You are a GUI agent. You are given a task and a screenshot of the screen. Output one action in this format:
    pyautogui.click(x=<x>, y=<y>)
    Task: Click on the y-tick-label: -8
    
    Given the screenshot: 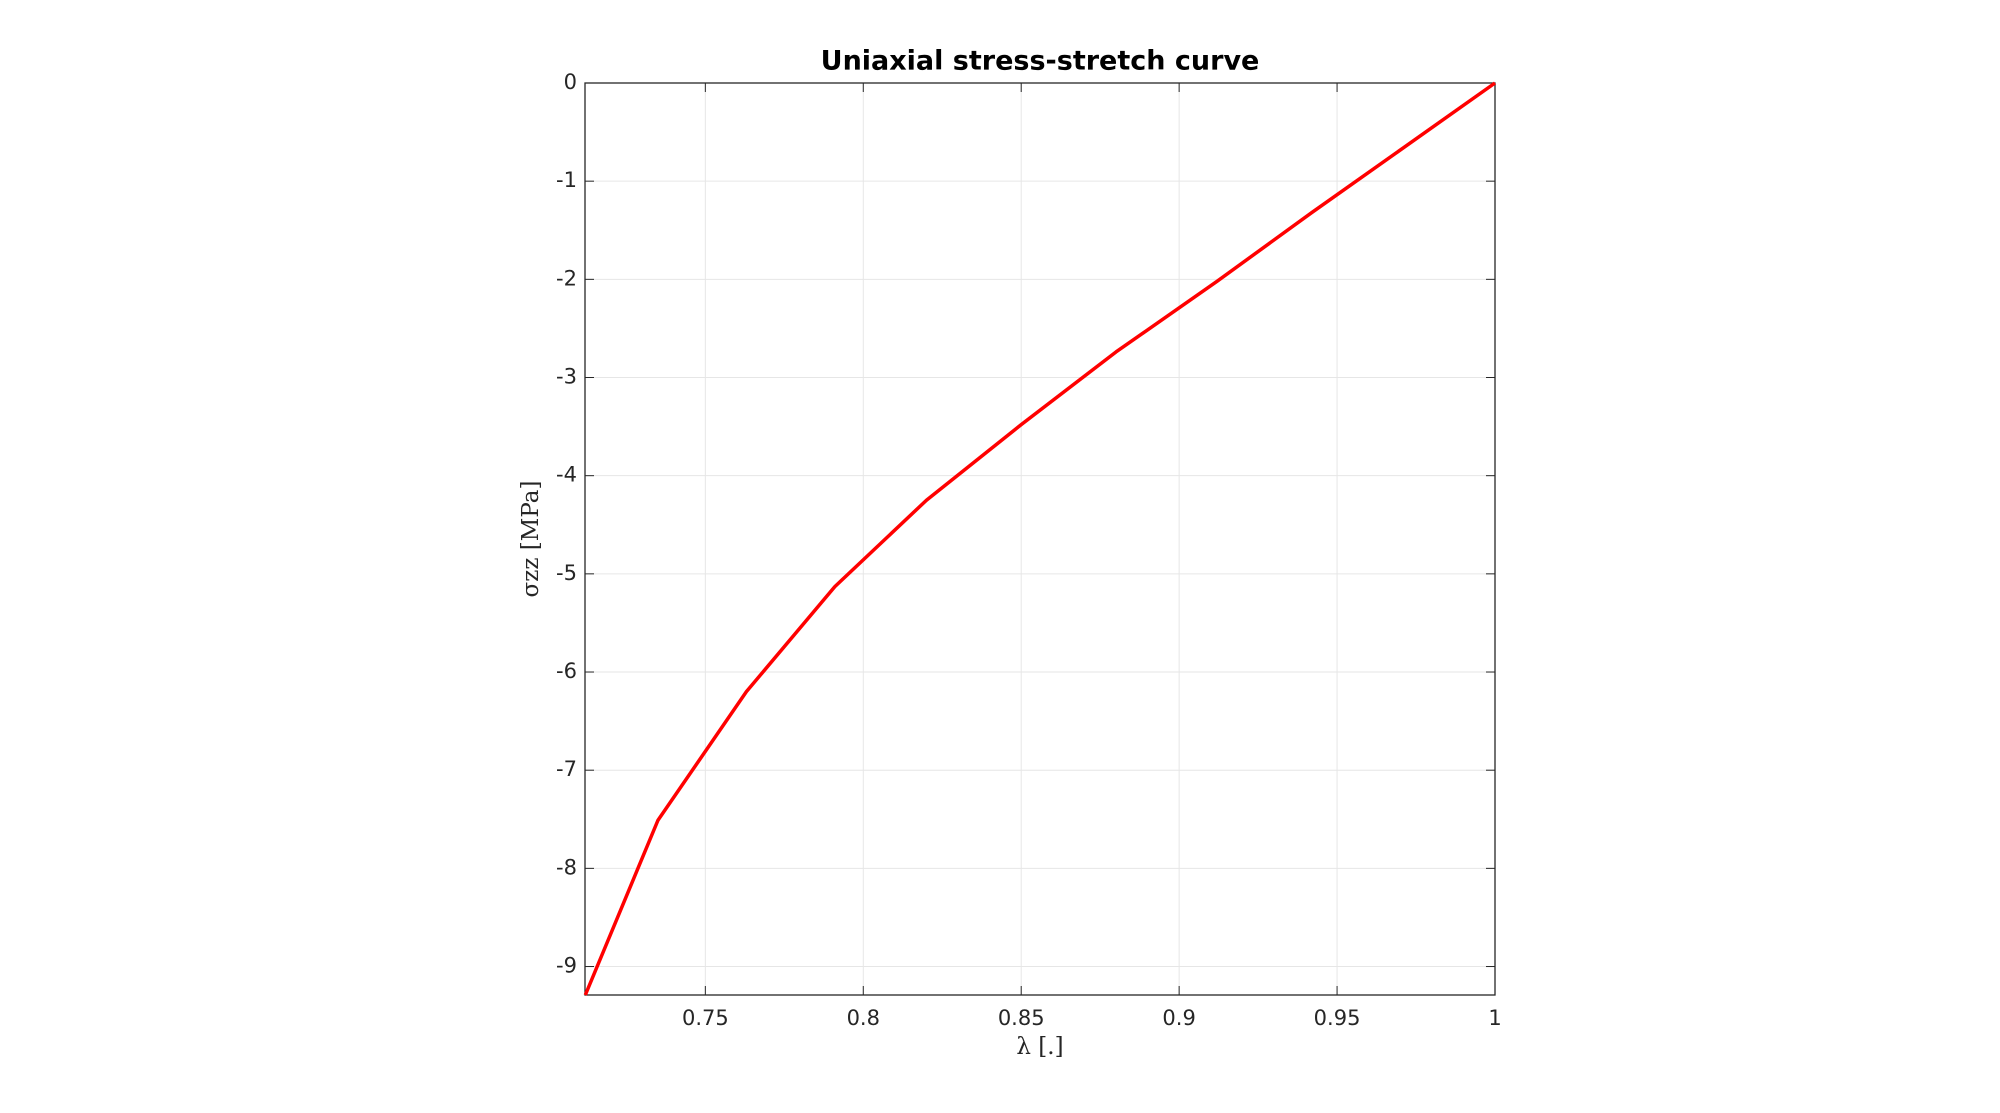 What is the action you would take?
    pyautogui.click(x=566, y=867)
    